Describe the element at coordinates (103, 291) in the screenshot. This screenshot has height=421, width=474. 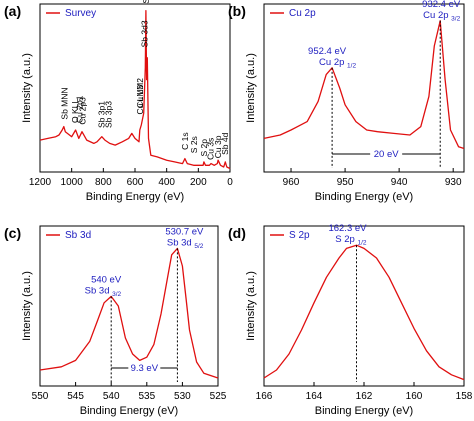
I see `peak-name-label: Sb 3d 3/2` at that location.